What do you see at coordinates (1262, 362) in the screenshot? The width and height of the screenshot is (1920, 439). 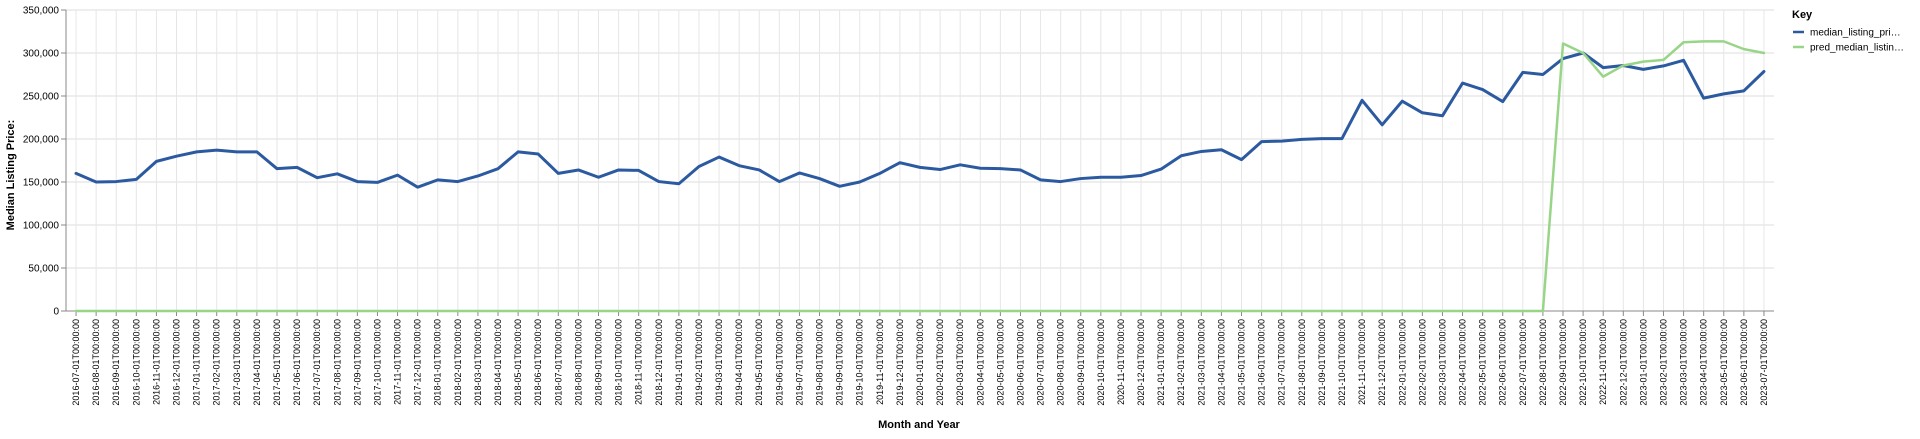 I see `x-tick-label: 2021-06-01T00:00:00` at bounding box center [1262, 362].